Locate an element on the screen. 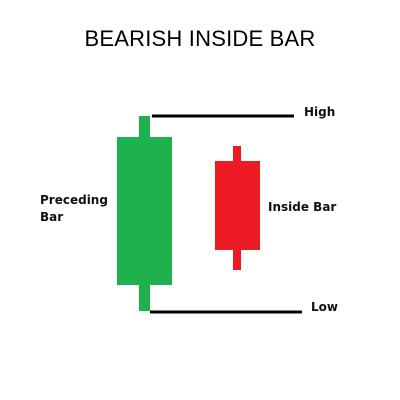 The height and width of the screenshot is (400, 400). preceding-bar-label-line1: Preceding is located at coordinates (74, 200).